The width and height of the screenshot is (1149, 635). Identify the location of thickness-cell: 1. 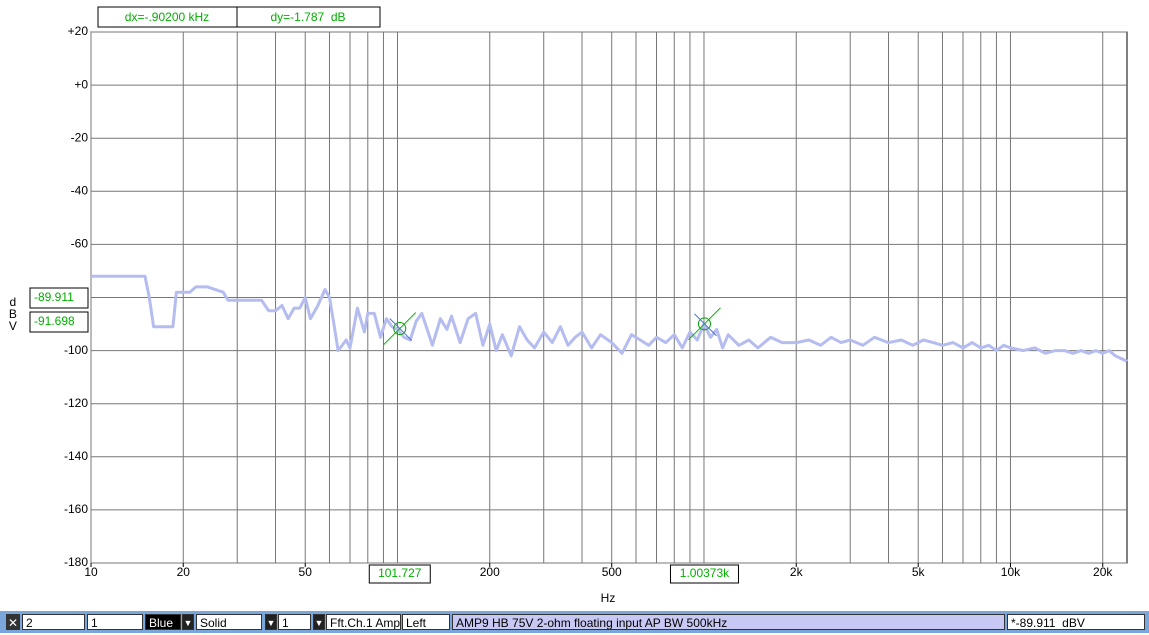
(294, 622).